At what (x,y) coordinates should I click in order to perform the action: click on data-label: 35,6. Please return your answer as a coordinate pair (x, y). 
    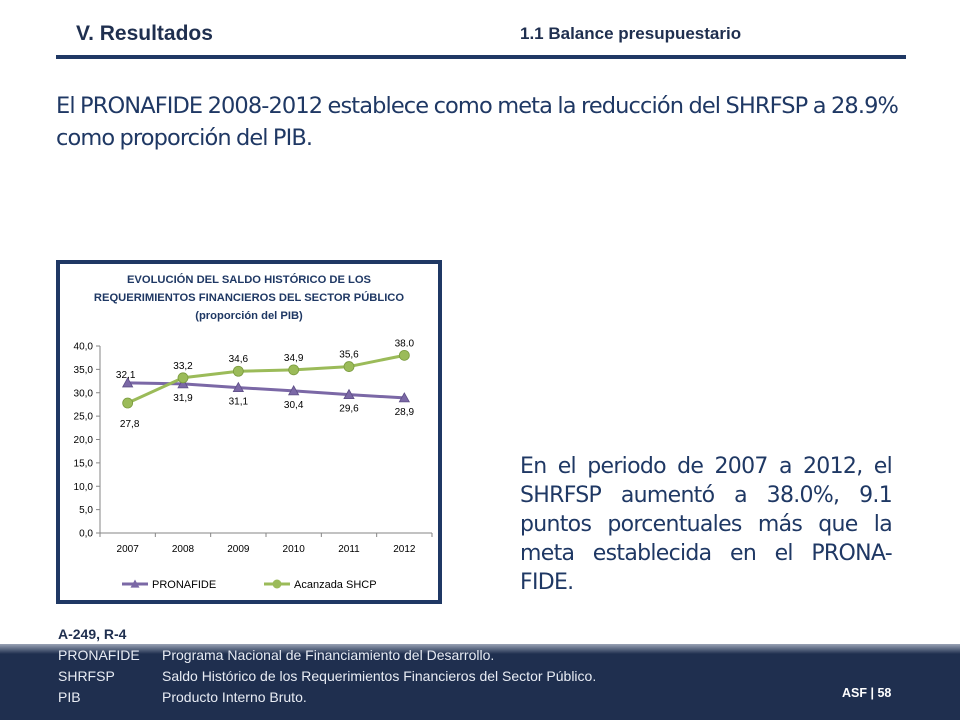
    Looking at the image, I should click on (349, 355).